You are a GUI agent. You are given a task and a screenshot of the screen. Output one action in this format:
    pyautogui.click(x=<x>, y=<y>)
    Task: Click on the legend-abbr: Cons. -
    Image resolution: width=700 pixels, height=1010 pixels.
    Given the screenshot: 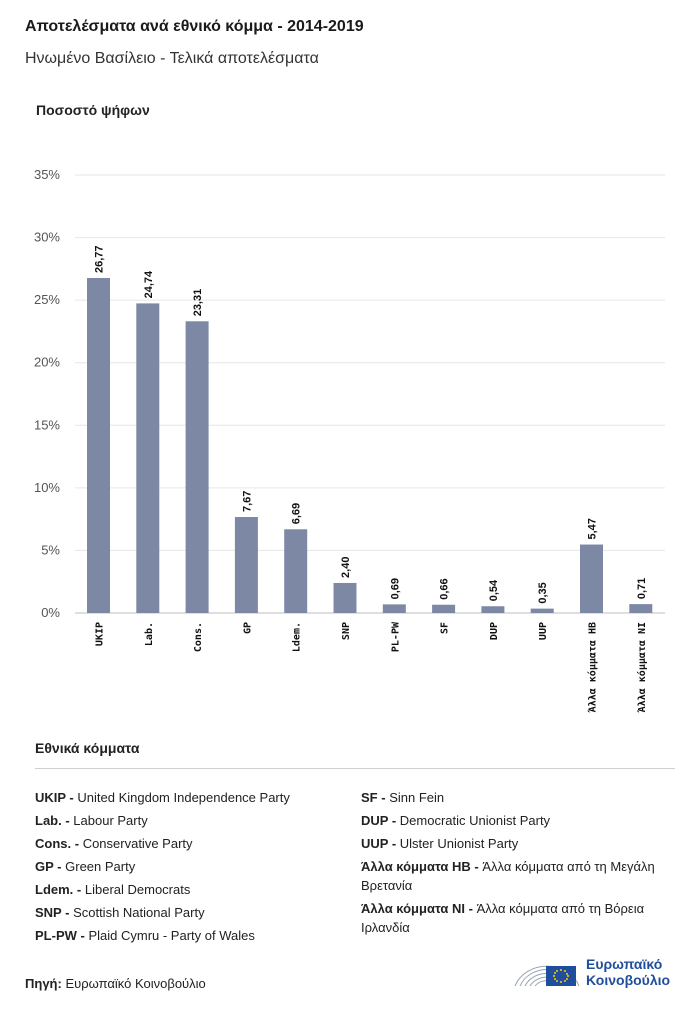 What is the action you would take?
    pyautogui.click(x=57, y=843)
    